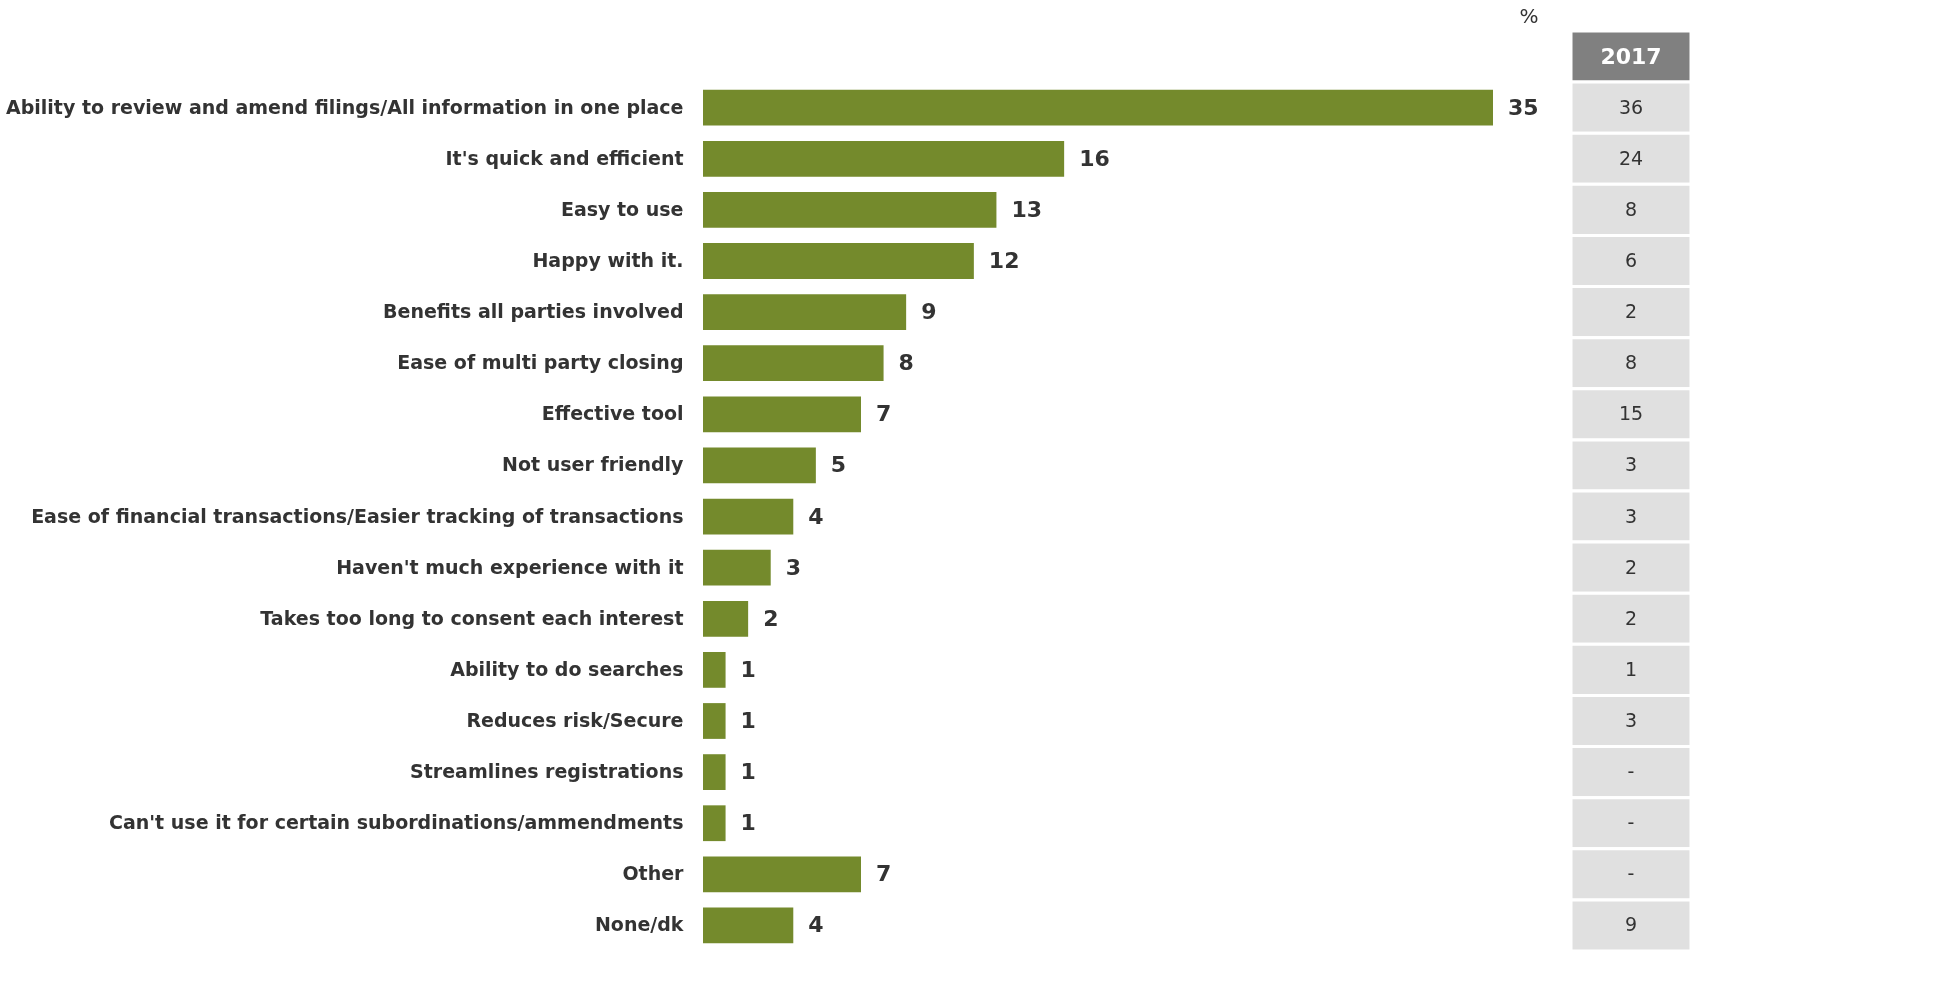 The image size is (1958, 988). What do you see at coordinates (1631, 260) in the screenshot?
I see `text: 6` at bounding box center [1631, 260].